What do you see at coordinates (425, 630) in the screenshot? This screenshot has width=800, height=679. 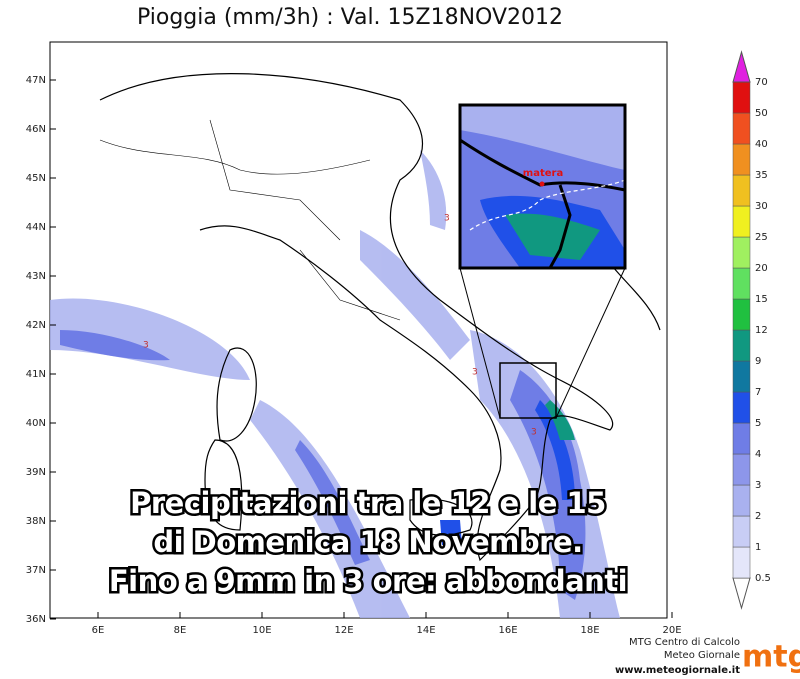 I see `lon-label: 14E` at bounding box center [425, 630].